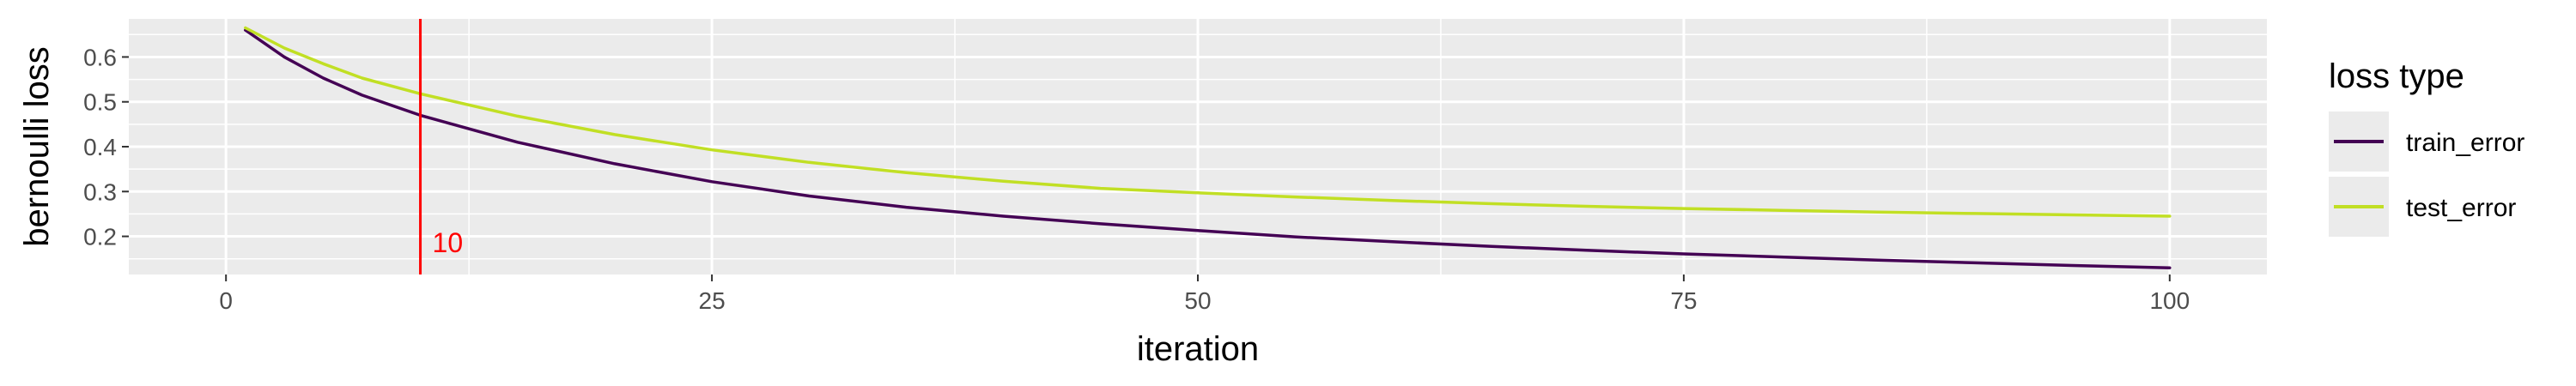 The image size is (2576, 386). I want to click on y-tick-label: 0.6, so click(100, 57).